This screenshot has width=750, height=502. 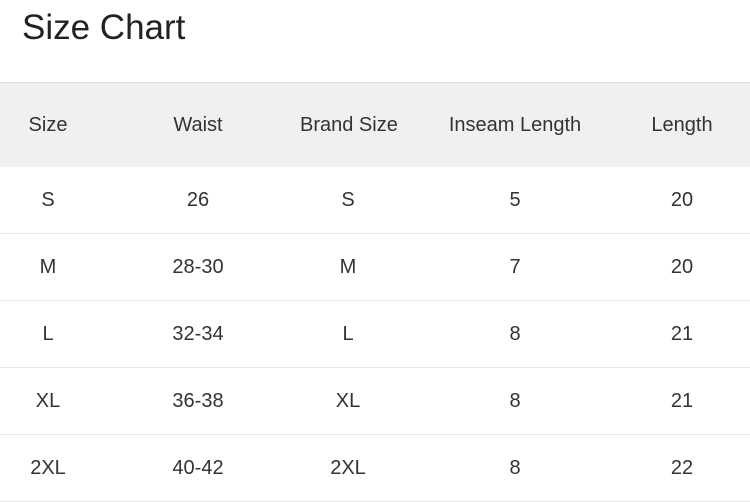 What do you see at coordinates (682, 124) in the screenshot?
I see `column-header: Length` at bounding box center [682, 124].